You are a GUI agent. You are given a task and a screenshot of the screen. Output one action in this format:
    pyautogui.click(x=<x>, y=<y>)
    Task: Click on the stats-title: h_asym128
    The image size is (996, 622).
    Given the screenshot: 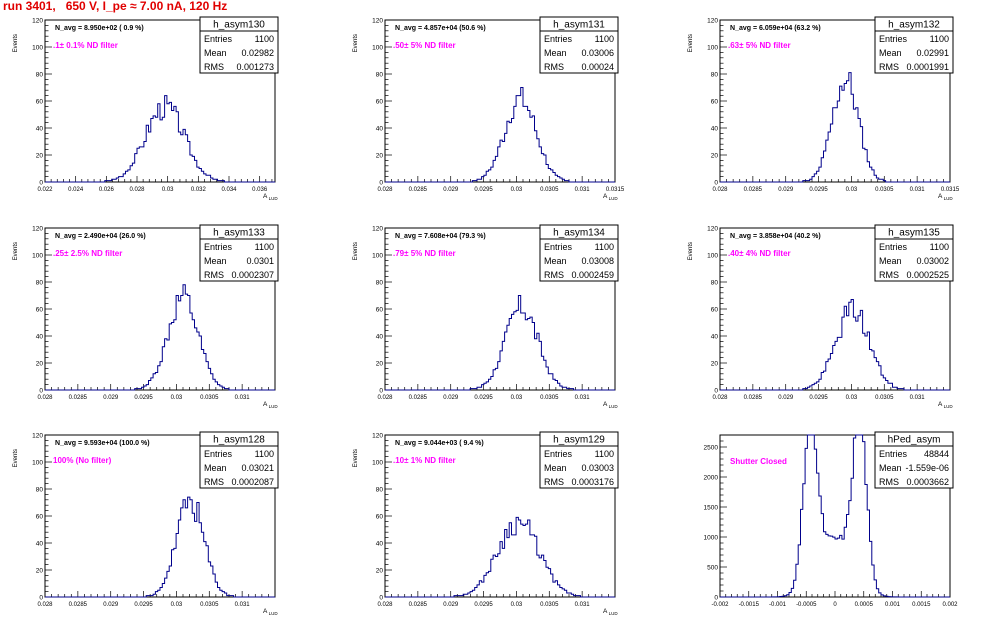 What is the action you would take?
    pyautogui.click(x=239, y=440)
    